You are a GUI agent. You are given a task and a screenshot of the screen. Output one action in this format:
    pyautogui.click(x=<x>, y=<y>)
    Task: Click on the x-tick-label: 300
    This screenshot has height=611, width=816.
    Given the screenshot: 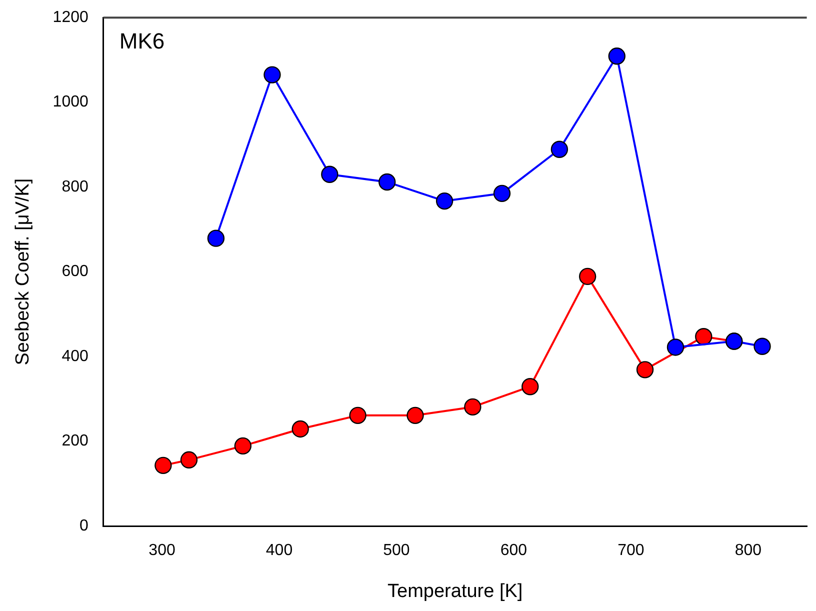 What is the action you would take?
    pyautogui.click(x=162, y=551)
    